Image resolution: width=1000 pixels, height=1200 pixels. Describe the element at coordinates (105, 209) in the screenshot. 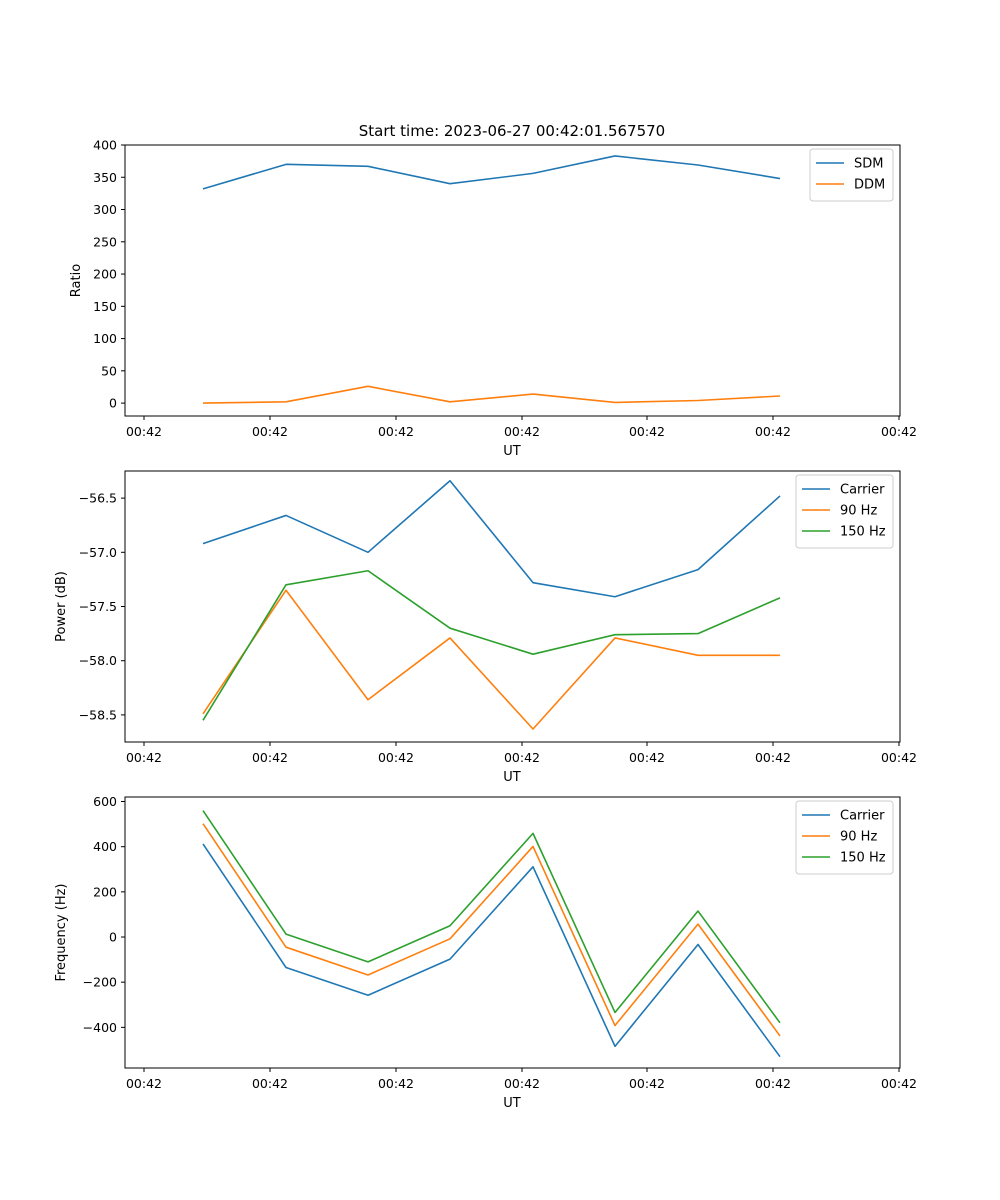

I see `y-tick-label: 300` at that location.